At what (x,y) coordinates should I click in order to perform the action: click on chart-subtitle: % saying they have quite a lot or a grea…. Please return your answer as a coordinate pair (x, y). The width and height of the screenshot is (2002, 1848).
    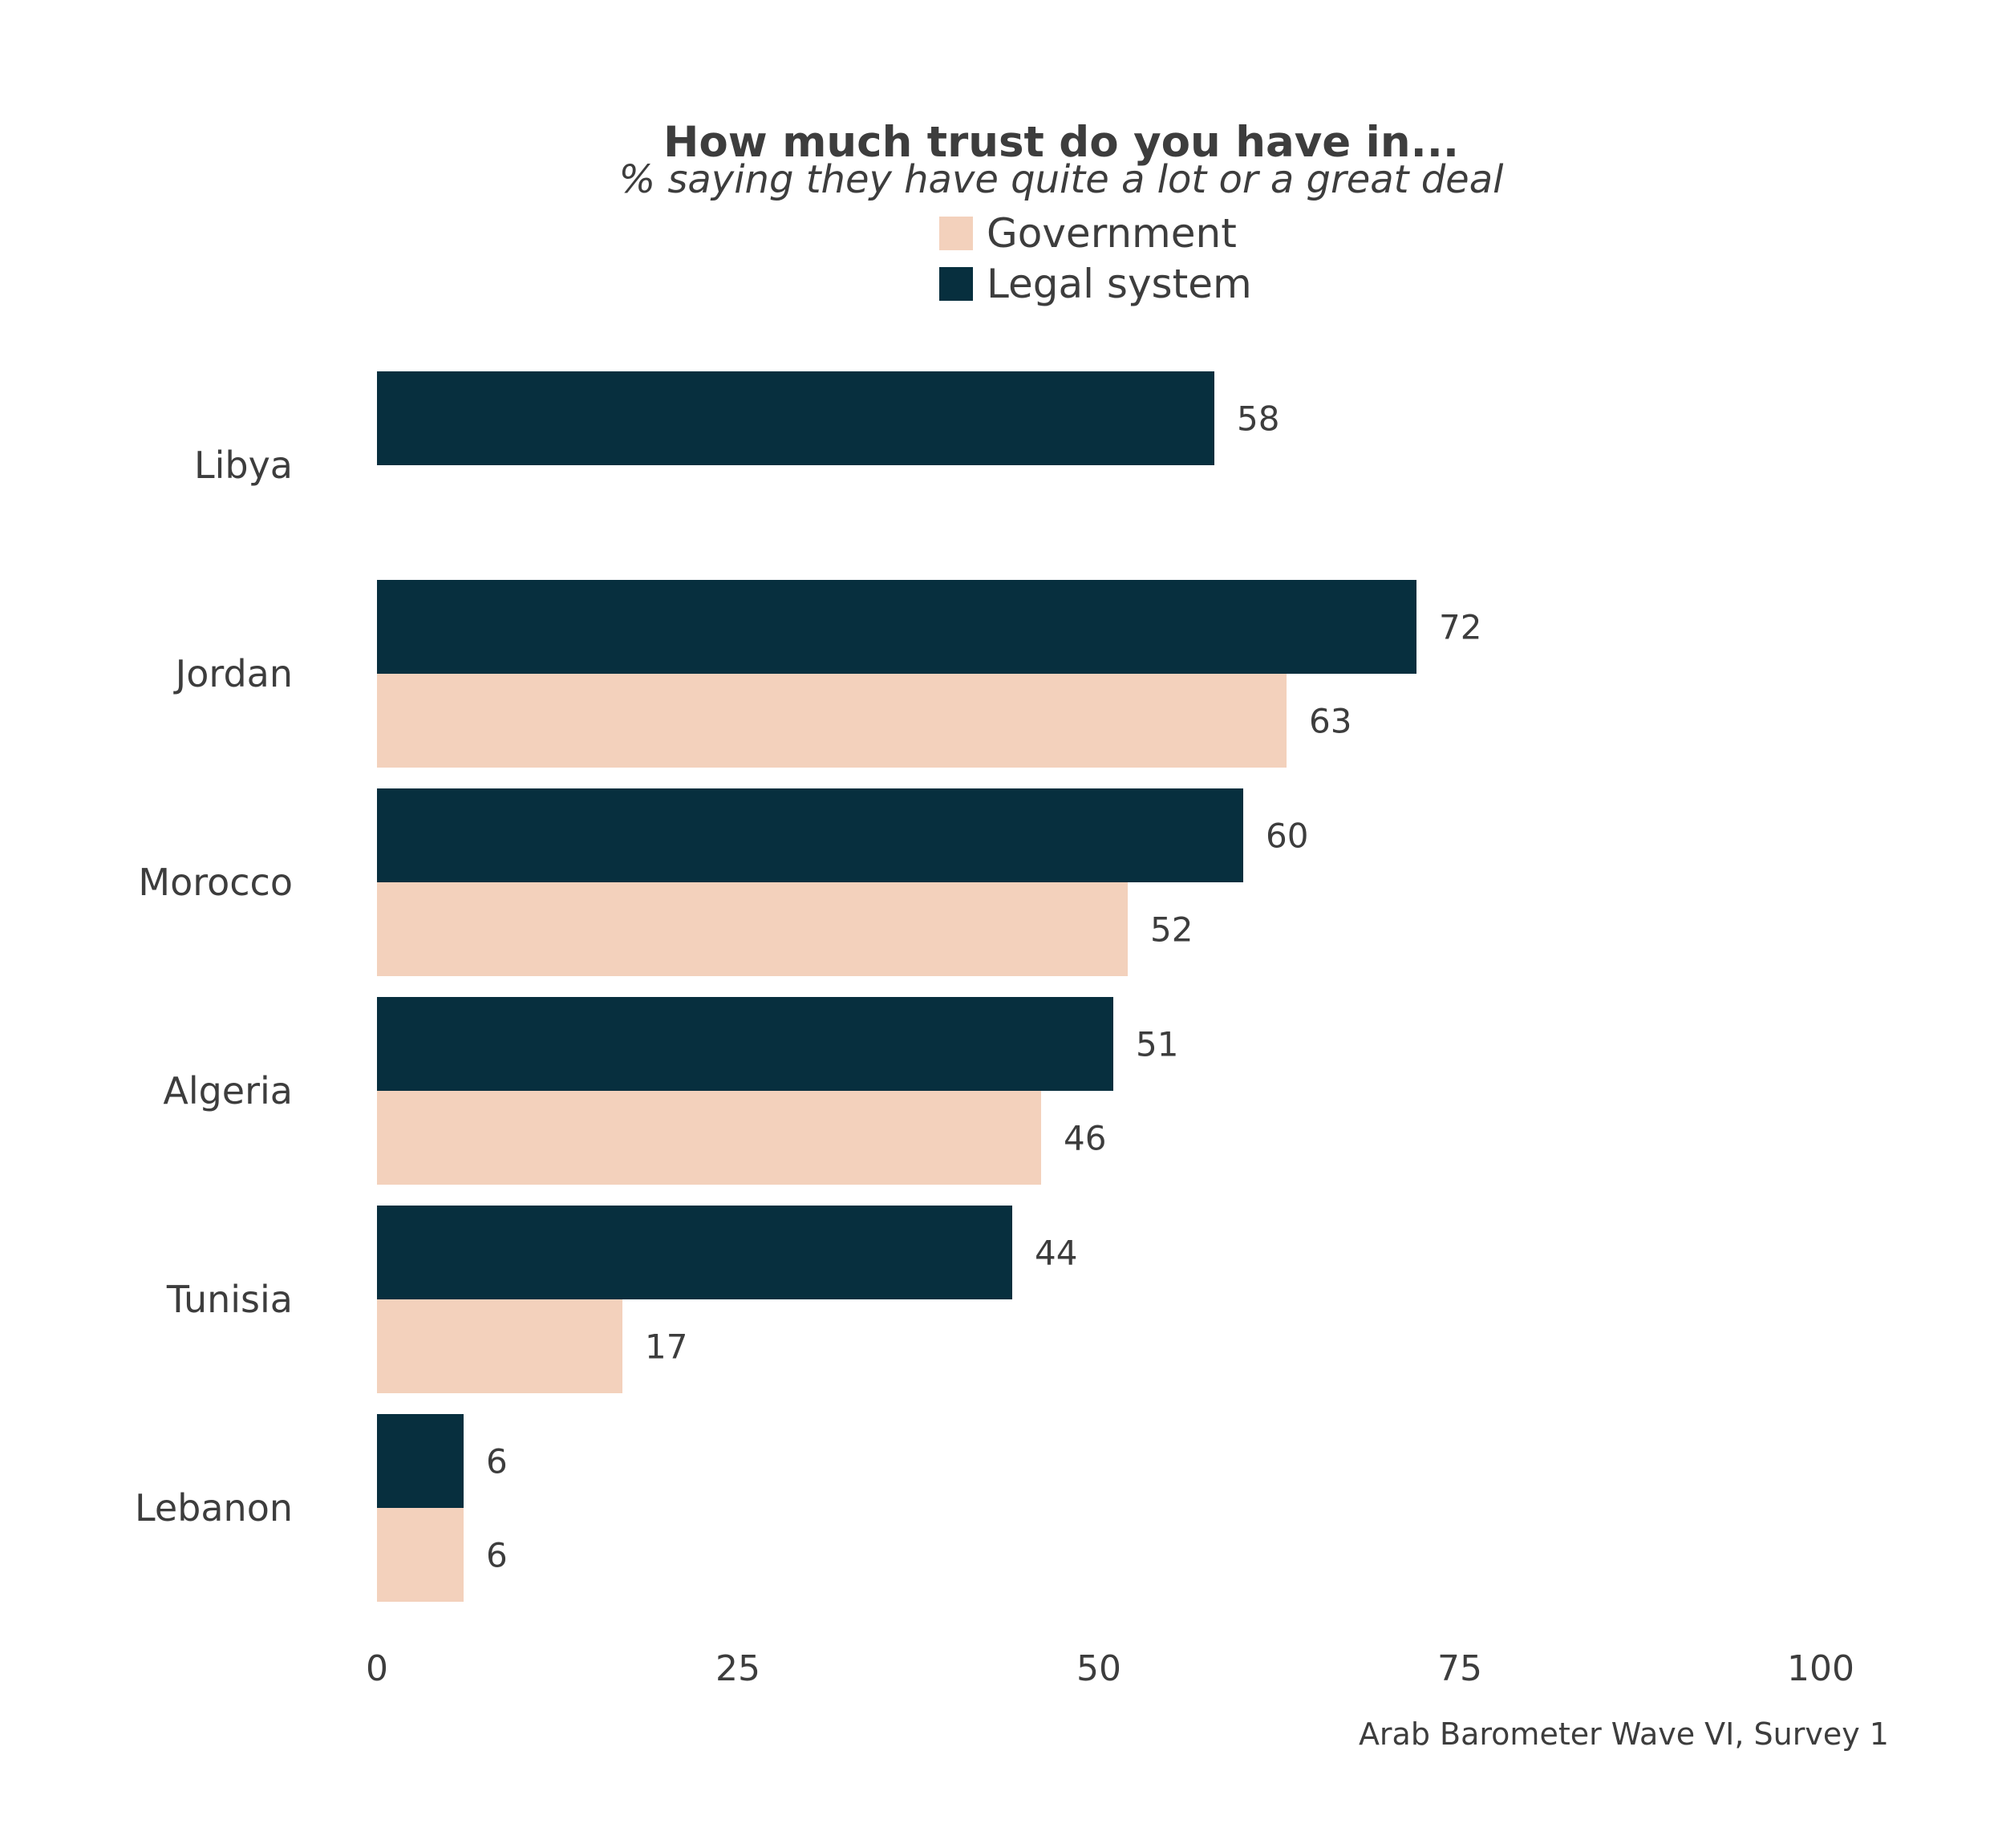
    Looking at the image, I should click on (1062, 179).